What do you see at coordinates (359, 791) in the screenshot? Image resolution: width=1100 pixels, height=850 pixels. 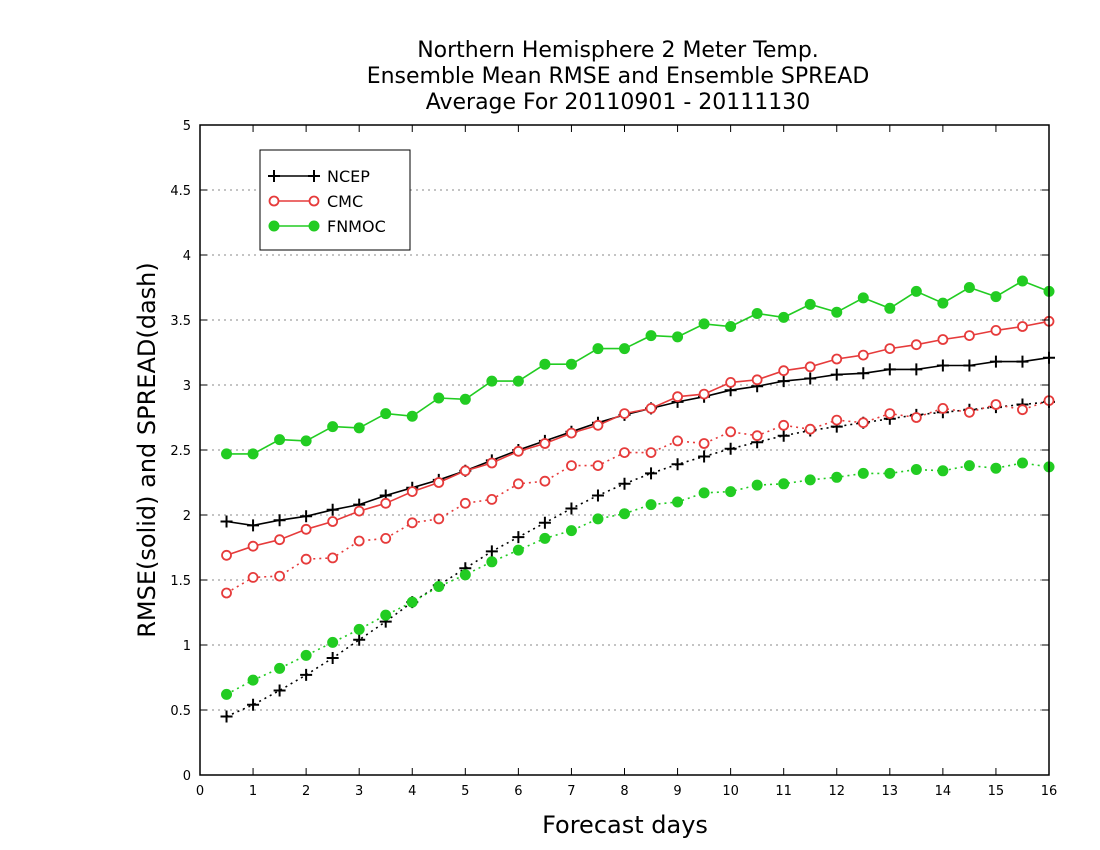 I see `x-tick-label: 3` at bounding box center [359, 791].